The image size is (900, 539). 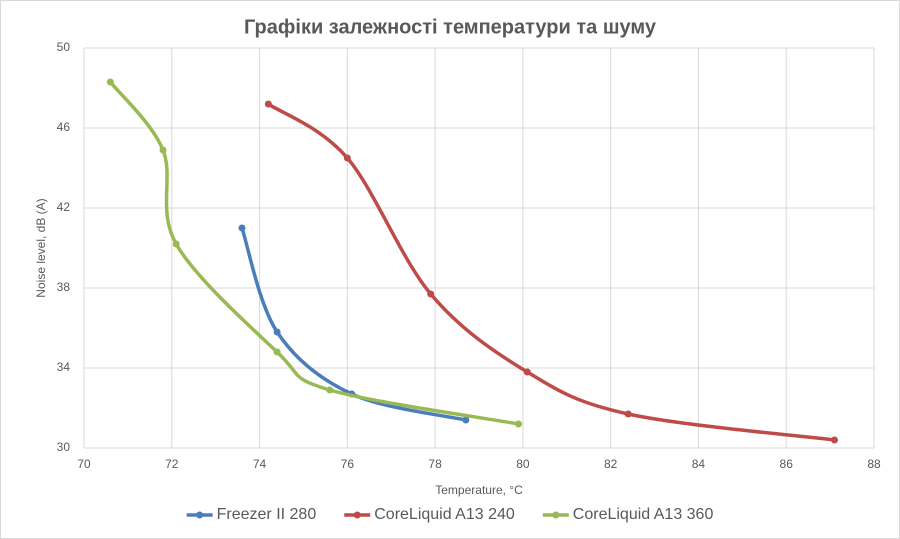 I want to click on y-axis-label: Noise level, dB (A), so click(x=41, y=247).